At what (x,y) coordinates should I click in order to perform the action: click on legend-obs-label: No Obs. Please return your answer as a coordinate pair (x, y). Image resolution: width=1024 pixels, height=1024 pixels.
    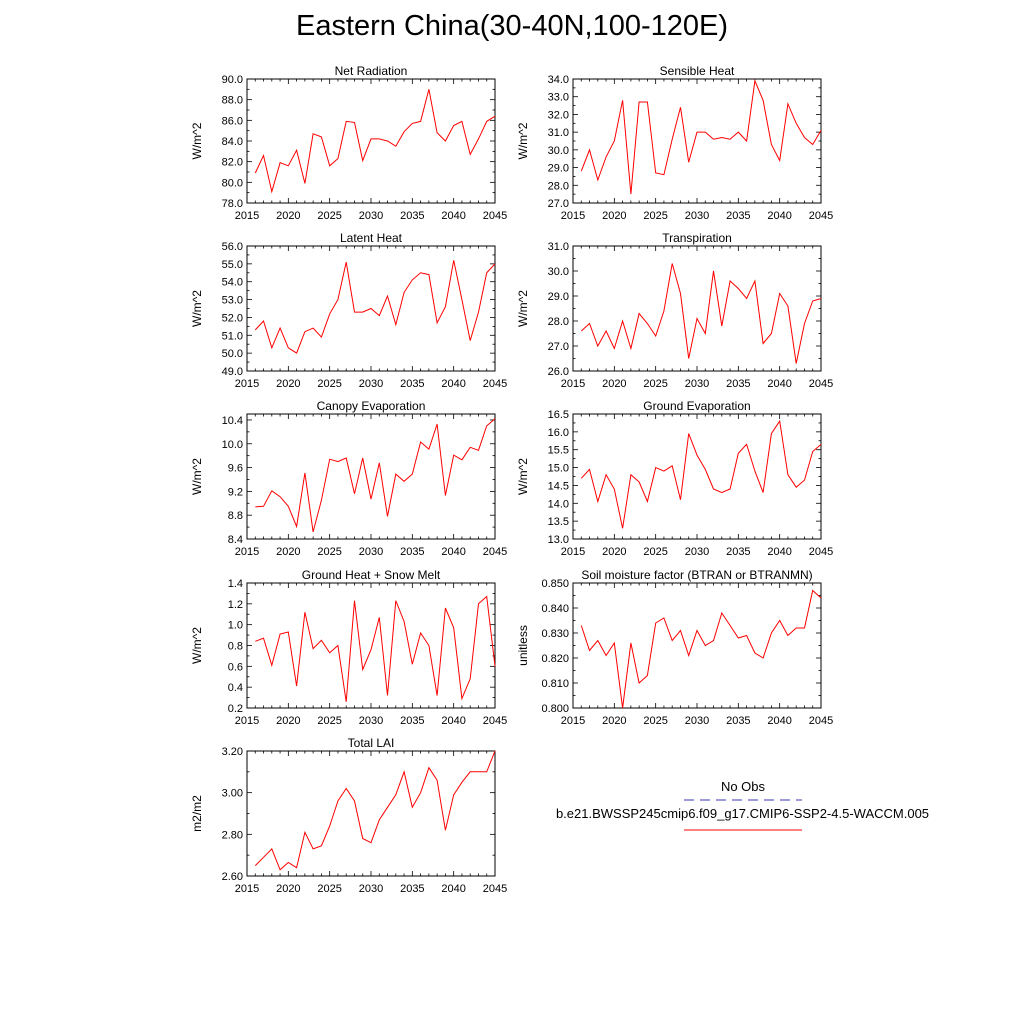
    Looking at the image, I should click on (743, 786).